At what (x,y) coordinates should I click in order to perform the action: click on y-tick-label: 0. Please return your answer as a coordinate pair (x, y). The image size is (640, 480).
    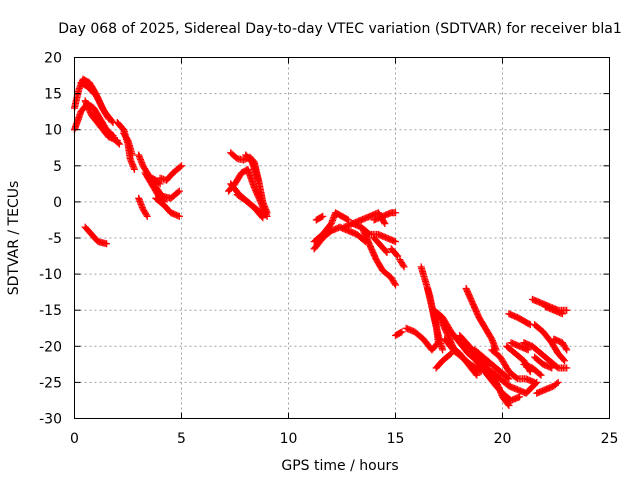
    Looking at the image, I should click on (57, 203).